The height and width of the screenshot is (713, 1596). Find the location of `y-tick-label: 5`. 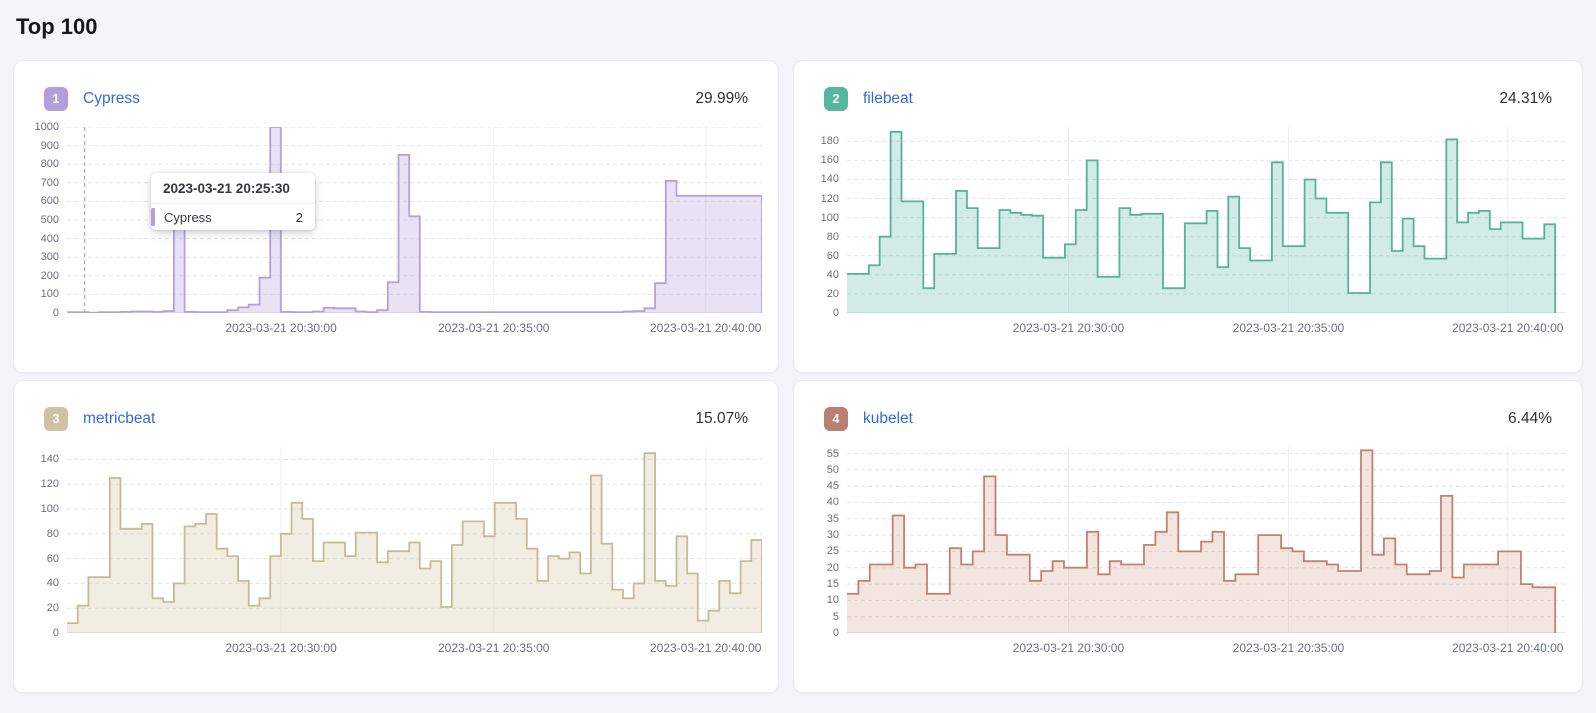

y-tick-label: 5 is located at coordinates (835, 616).